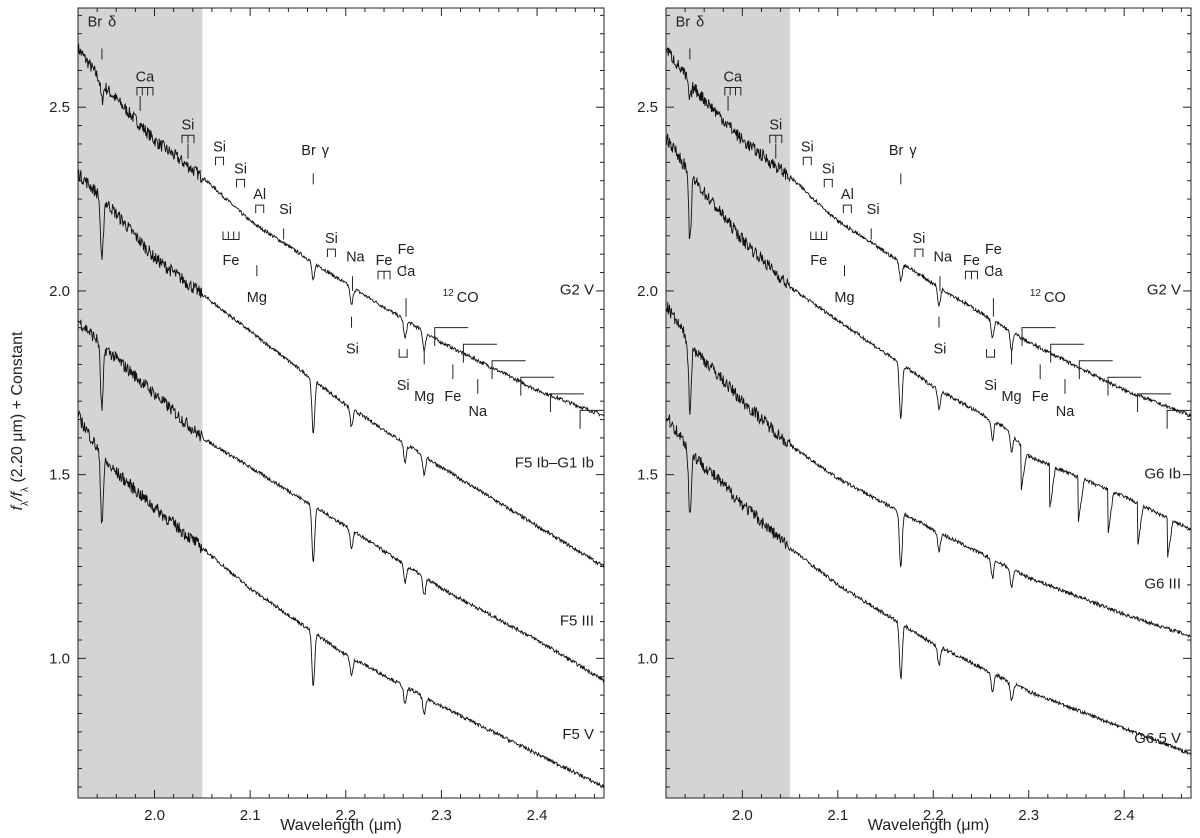 This screenshot has height=838, width=1200. I want to click on series-label: G6 Ib, so click(1162, 473).